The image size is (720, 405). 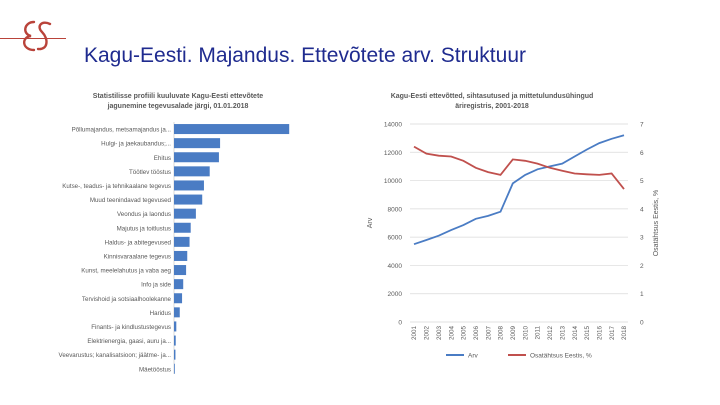 What do you see at coordinates (395, 294) in the screenshot?
I see `y-tick-label: 2000` at bounding box center [395, 294].